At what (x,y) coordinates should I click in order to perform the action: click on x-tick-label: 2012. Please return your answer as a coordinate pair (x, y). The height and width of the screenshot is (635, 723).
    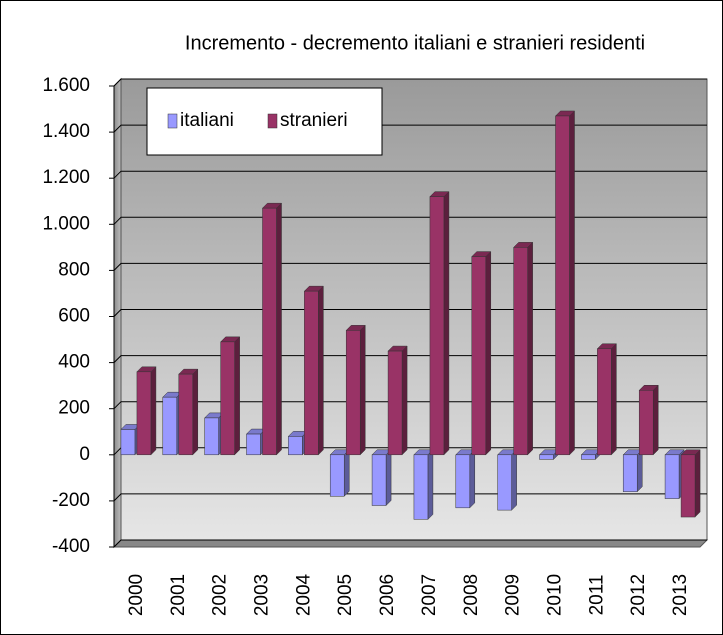
    Looking at the image, I should click on (638, 595).